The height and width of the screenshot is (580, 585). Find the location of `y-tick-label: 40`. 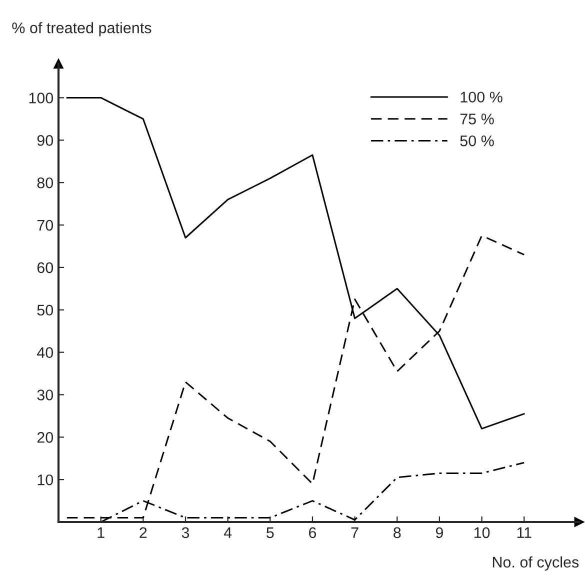

y-tick-label: 40 is located at coordinates (45, 352).